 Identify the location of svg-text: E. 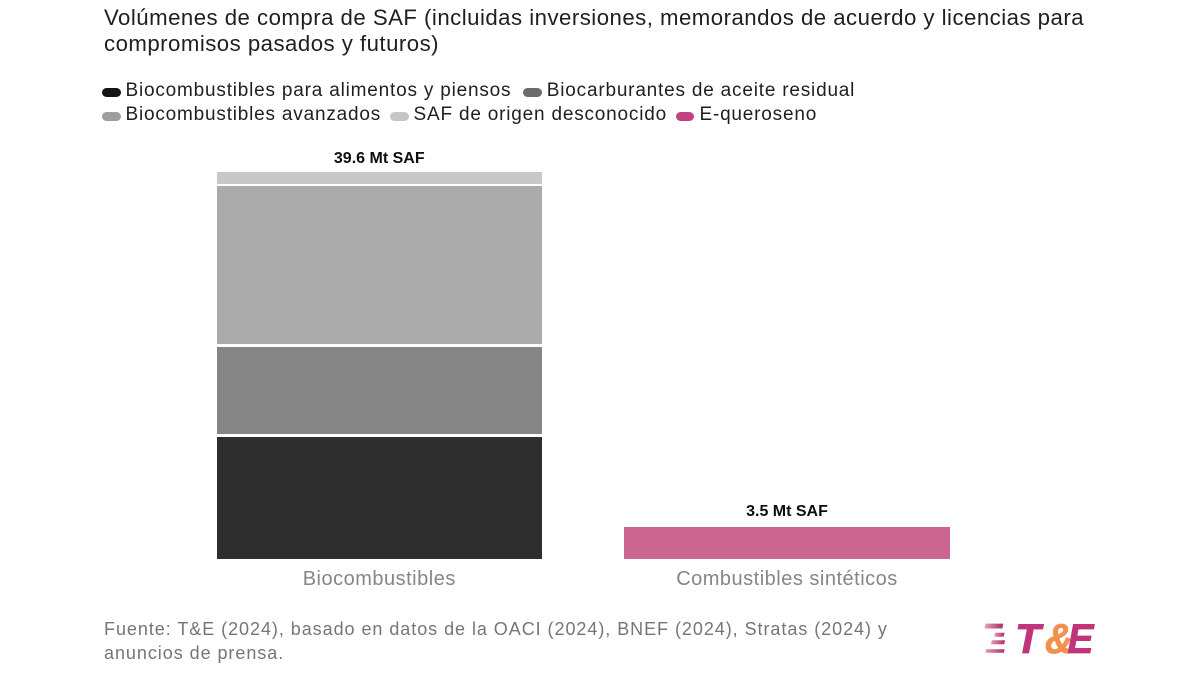
(1082, 638).